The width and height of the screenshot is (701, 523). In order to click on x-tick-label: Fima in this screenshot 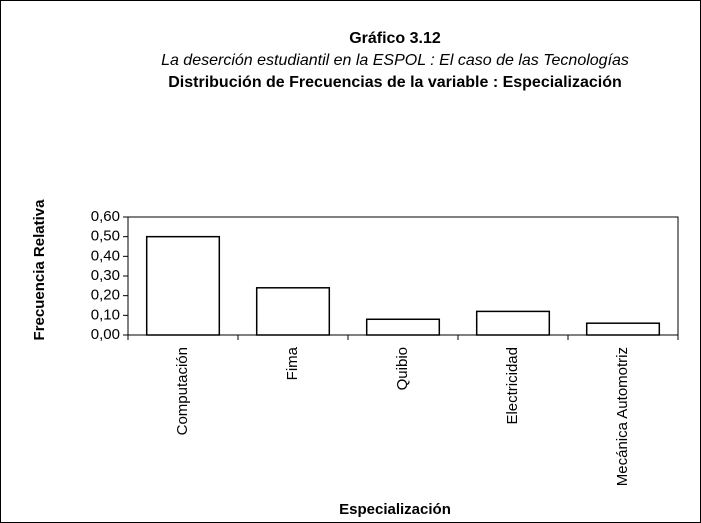, I will do `click(292, 363)`.